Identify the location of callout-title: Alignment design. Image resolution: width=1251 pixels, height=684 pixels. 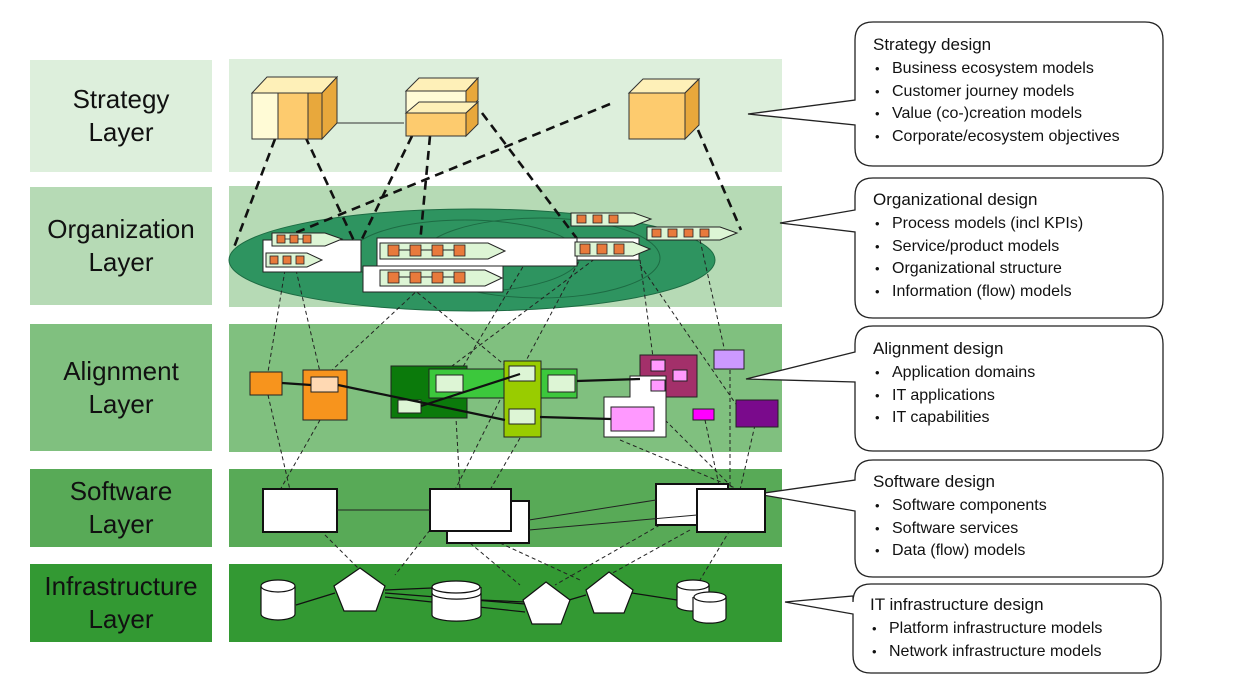
(938, 348).